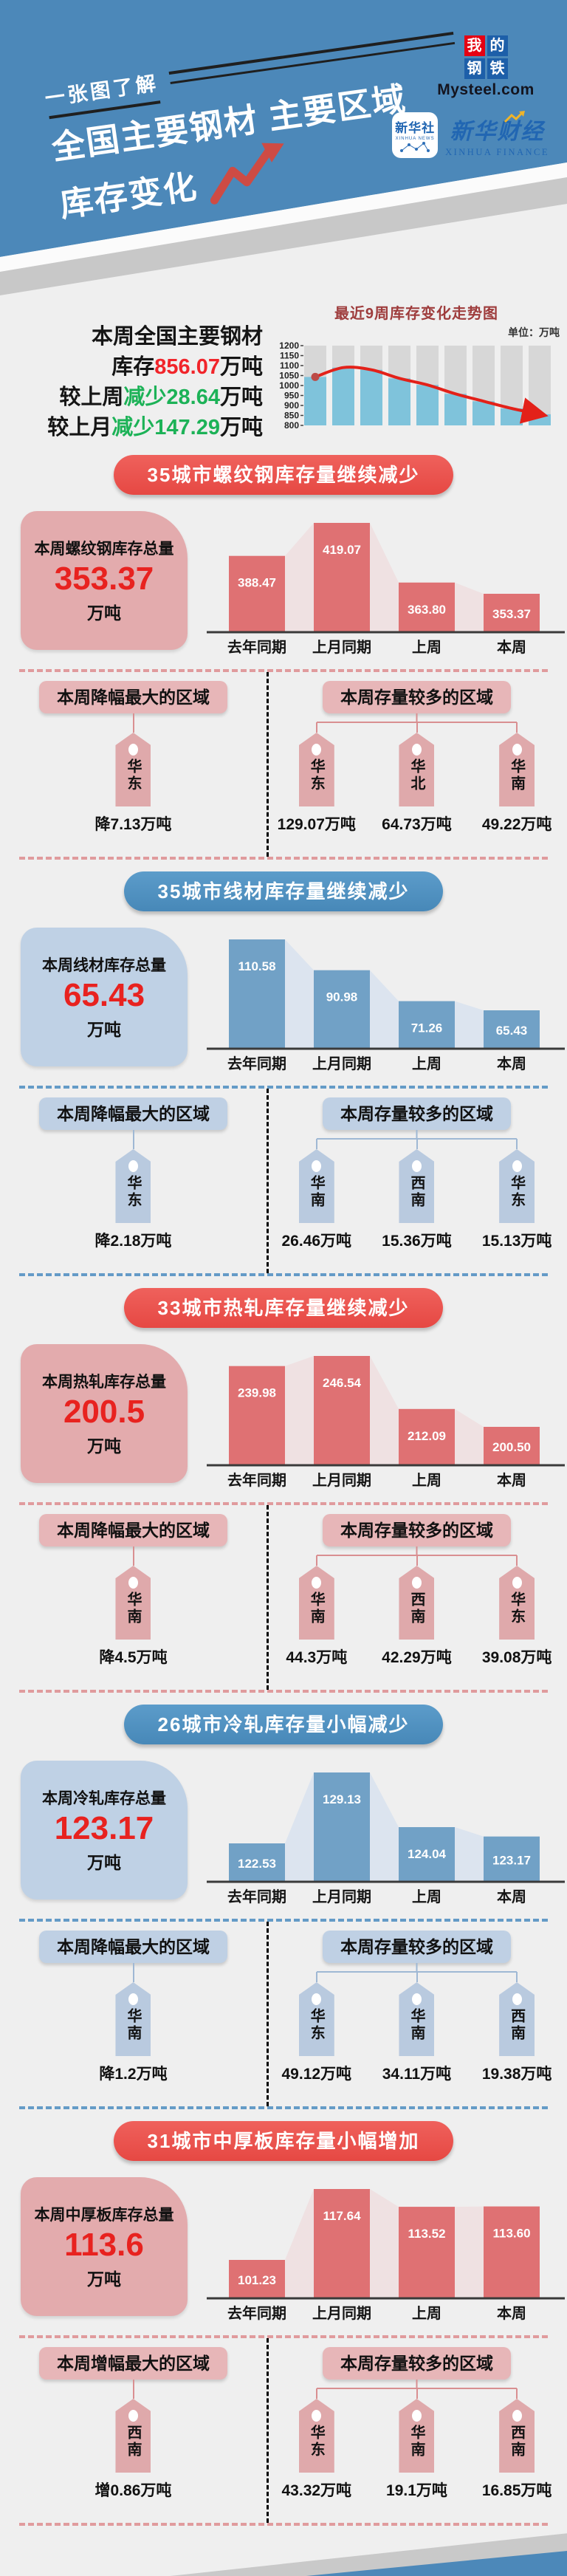  Describe the element at coordinates (386, 1838) in the screenshot. I see `section-bar-chart: 122.53 129.13 124.04 123.17 去年同期 上月同期 上周 本周` at that location.